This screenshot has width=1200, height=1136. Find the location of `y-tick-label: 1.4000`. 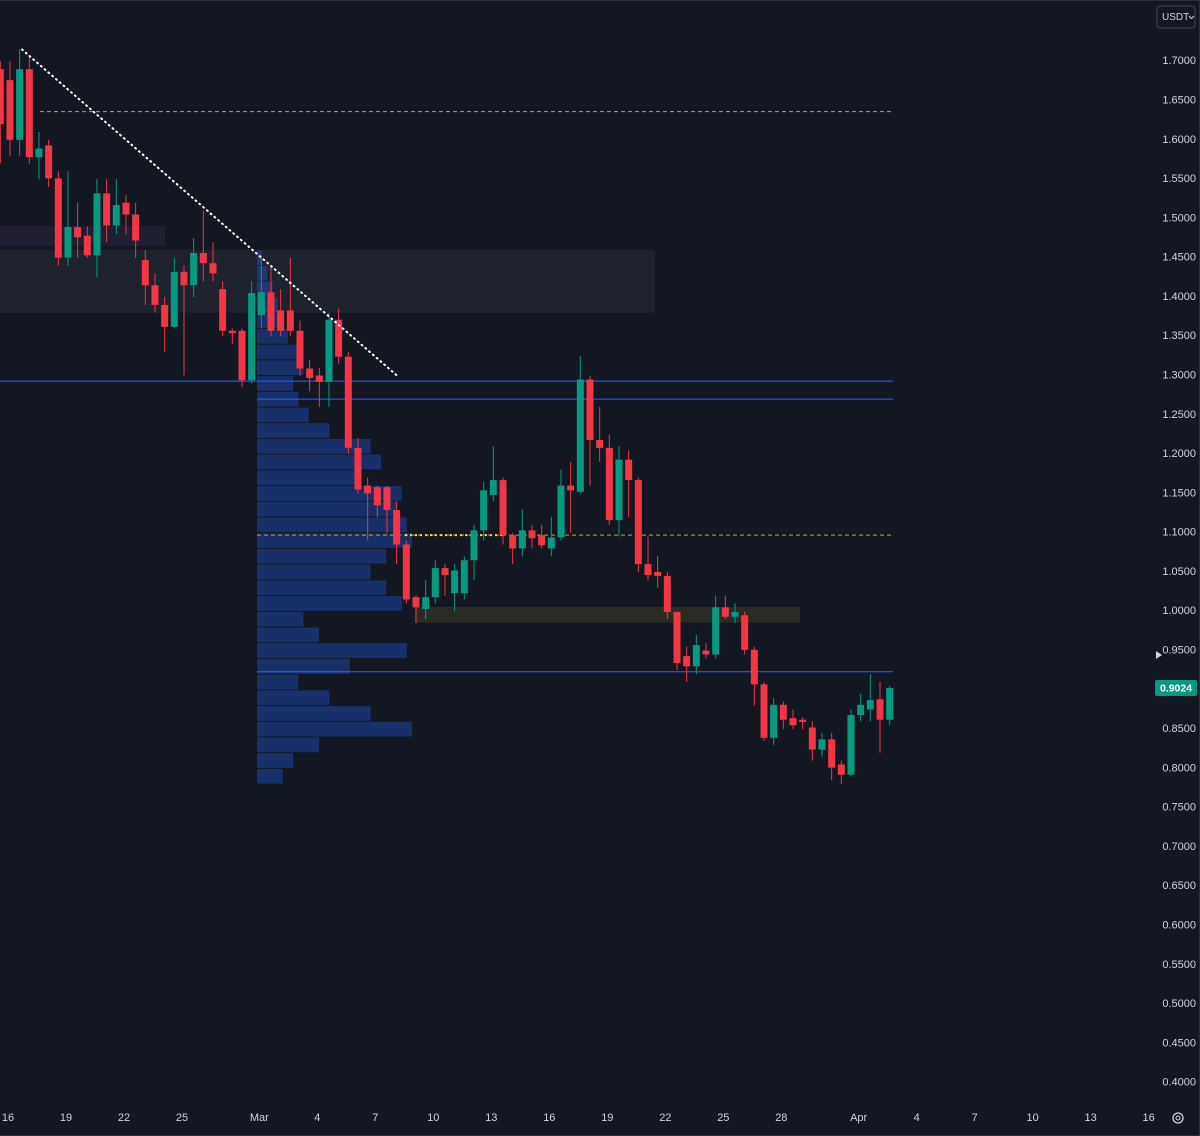

y-tick-label: 1.4000 is located at coordinates (1179, 297).